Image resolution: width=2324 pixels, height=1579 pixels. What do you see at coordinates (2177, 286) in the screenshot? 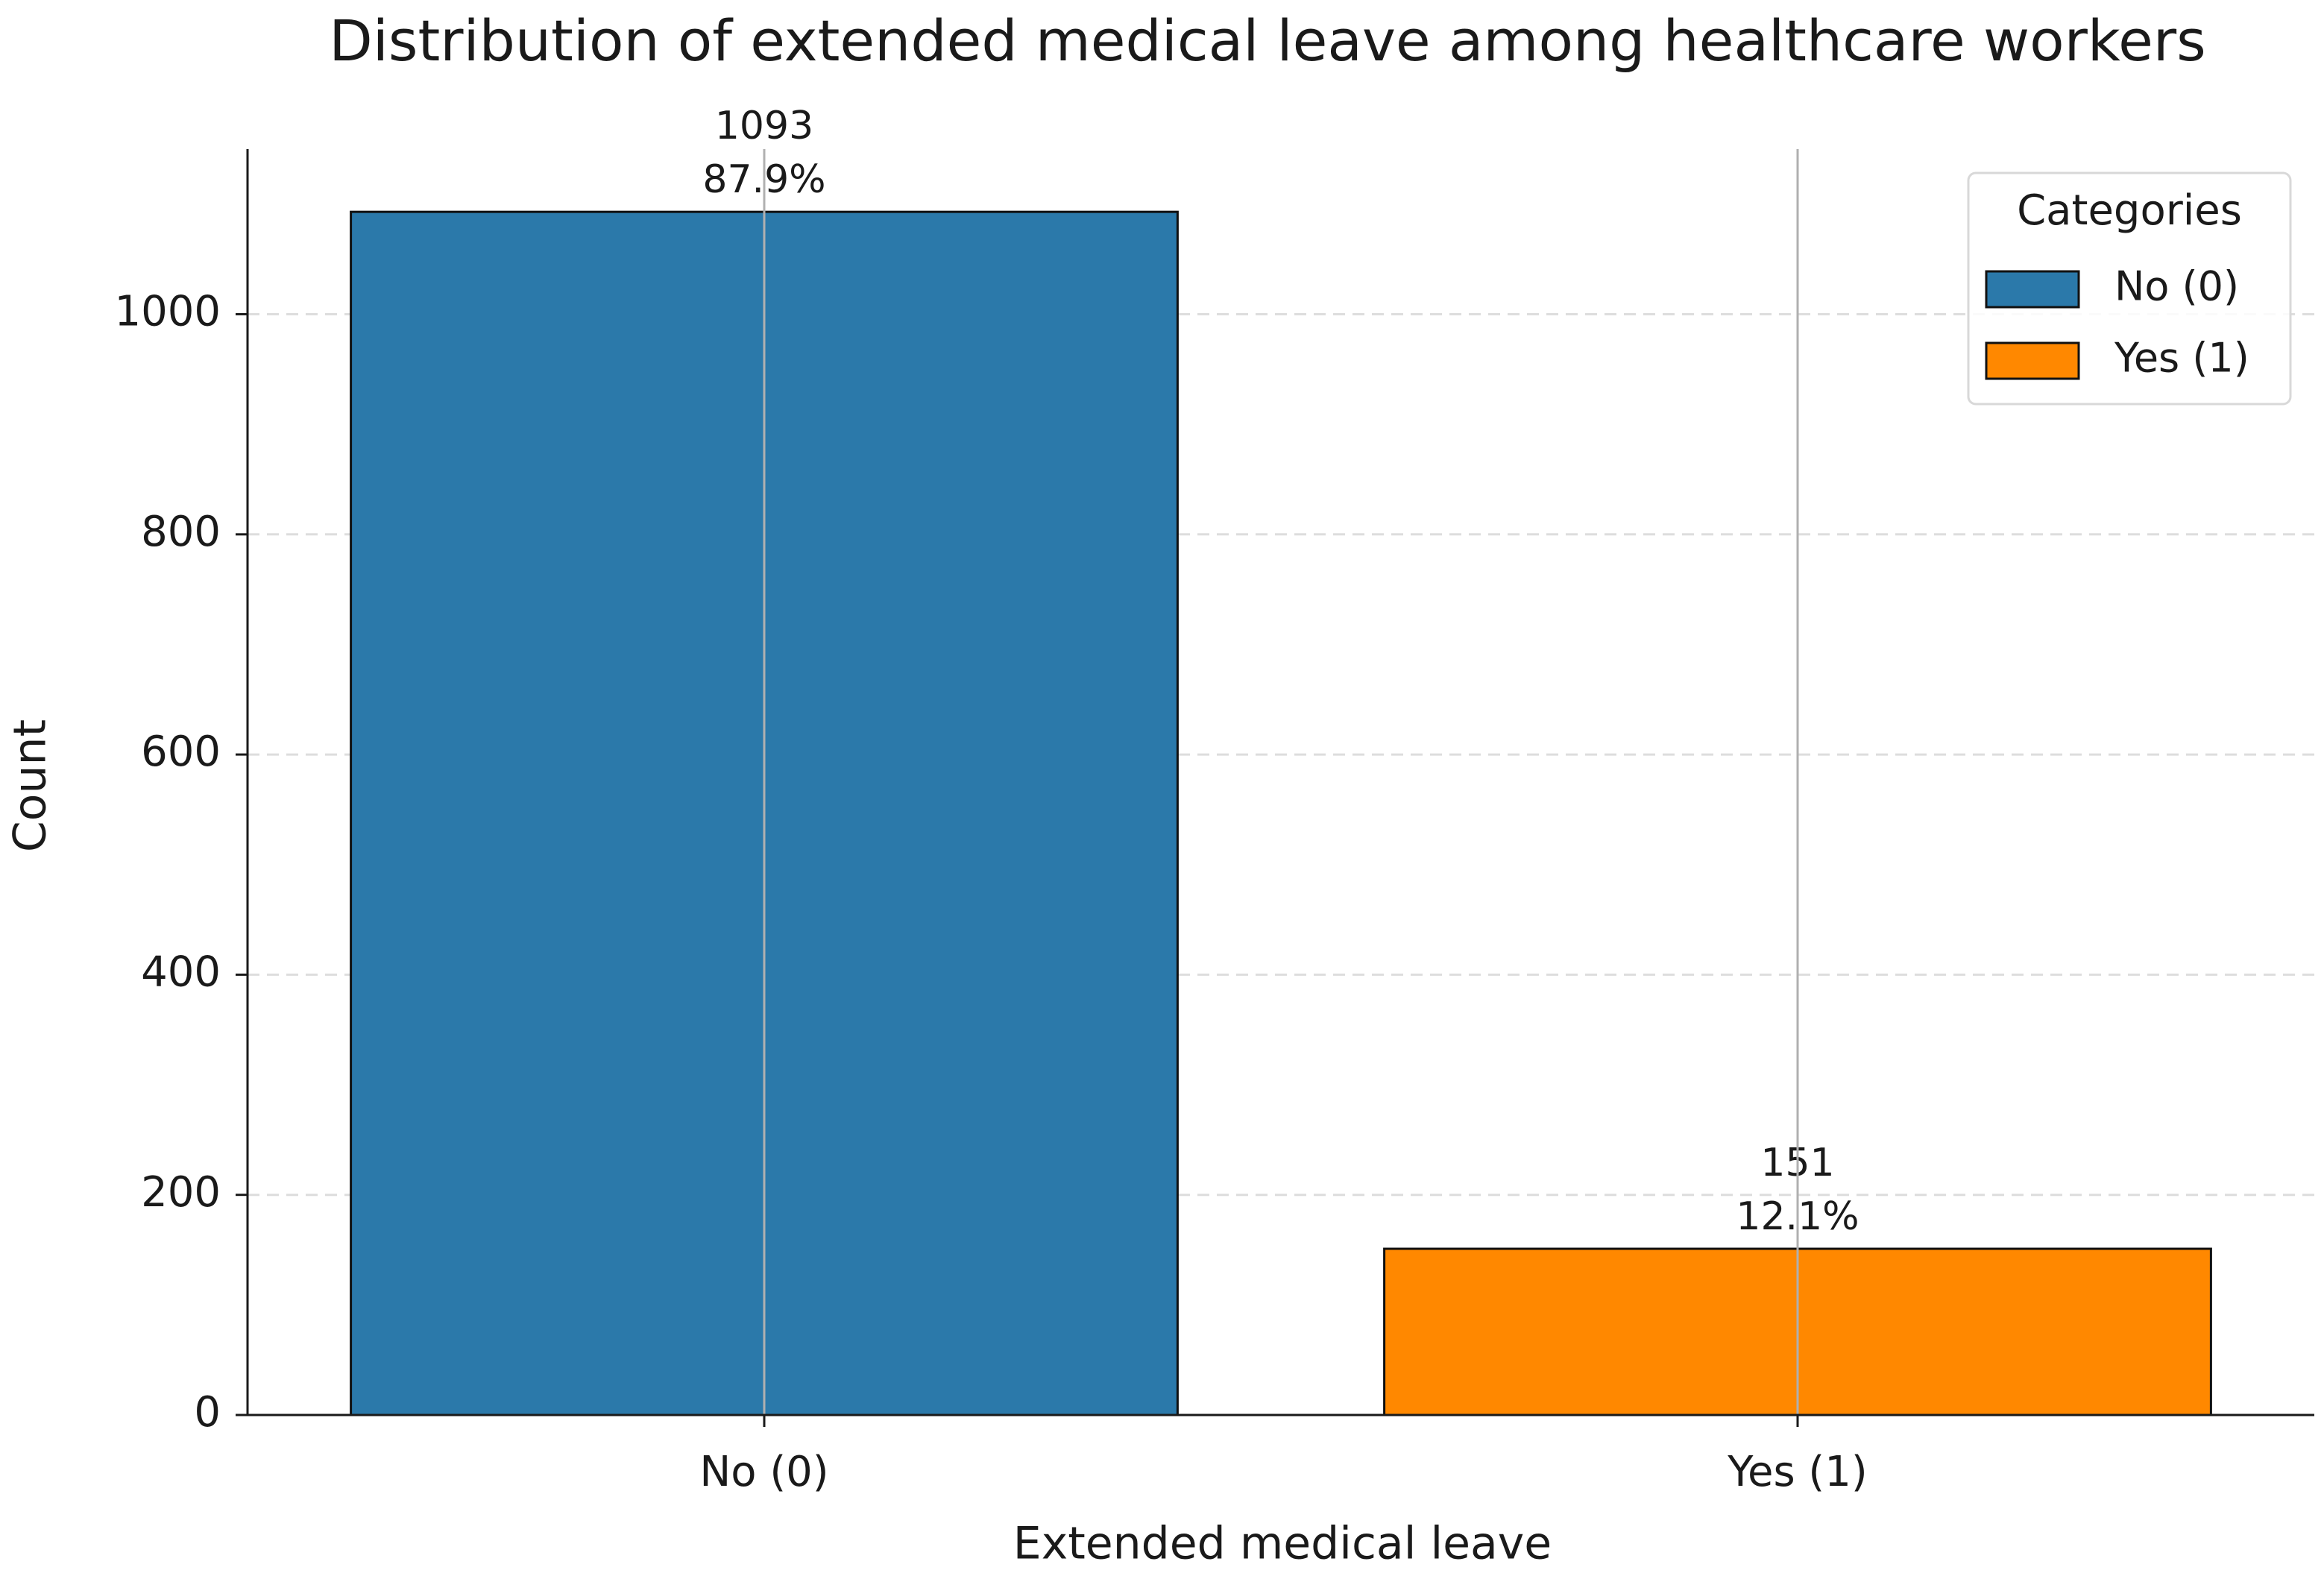
I see `legend-label: No (0)` at bounding box center [2177, 286].